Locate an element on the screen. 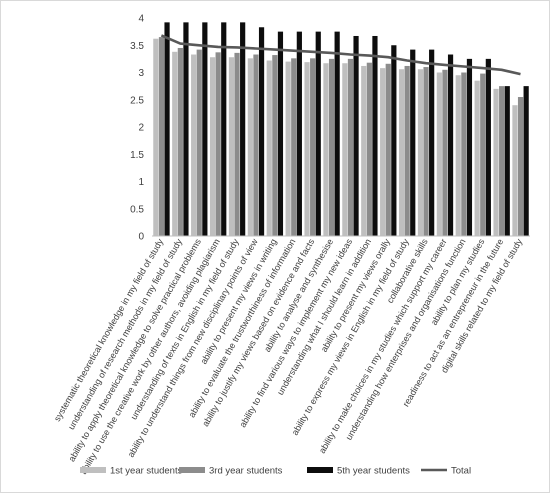  legend-label: 3rd year students is located at coordinates (246, 471).